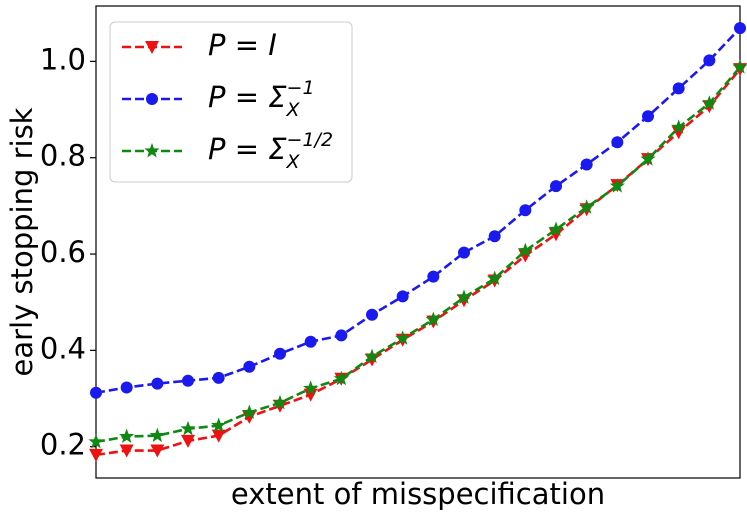  I want to click on legend-box, so click(231, 102).